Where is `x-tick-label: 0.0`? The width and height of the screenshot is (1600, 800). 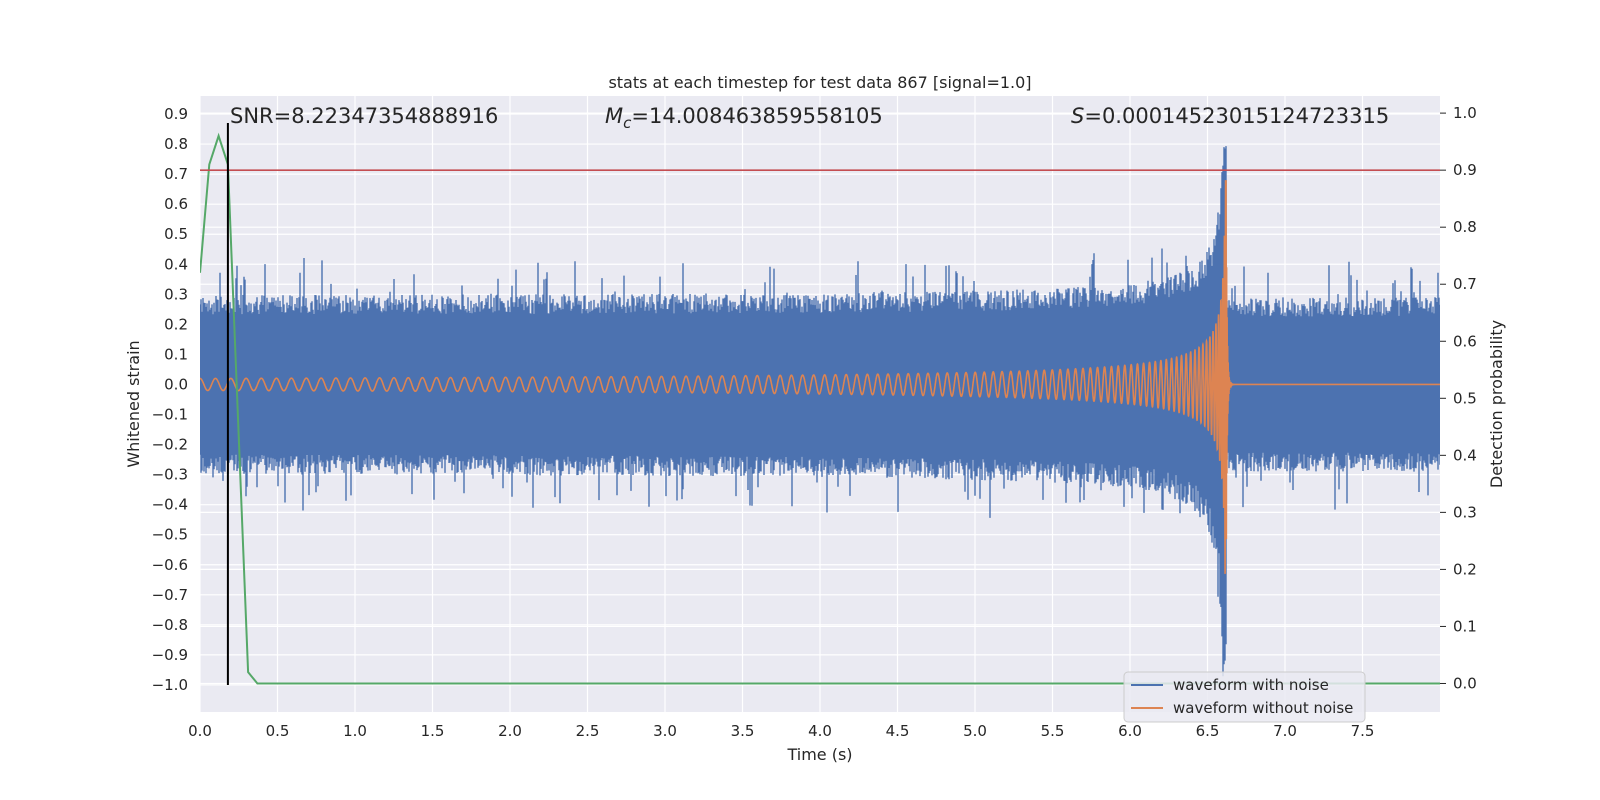
x-tick-label: 0.0 is located at coordinates (200, 731).